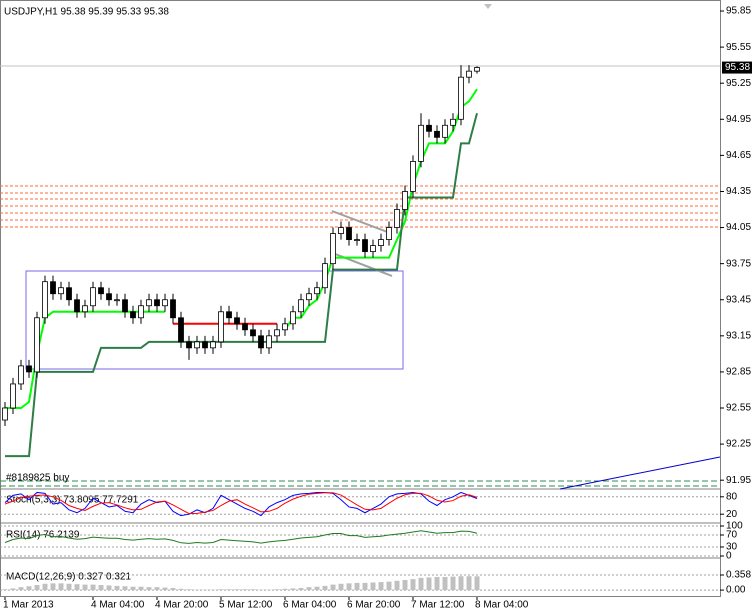 Image resolution: width=753 pixels, height=613 pixels. What do you see at coordinates (736, 590) in the screenshot?
I see `y-tick-label: 0.00` at bounding box center [736, 590].